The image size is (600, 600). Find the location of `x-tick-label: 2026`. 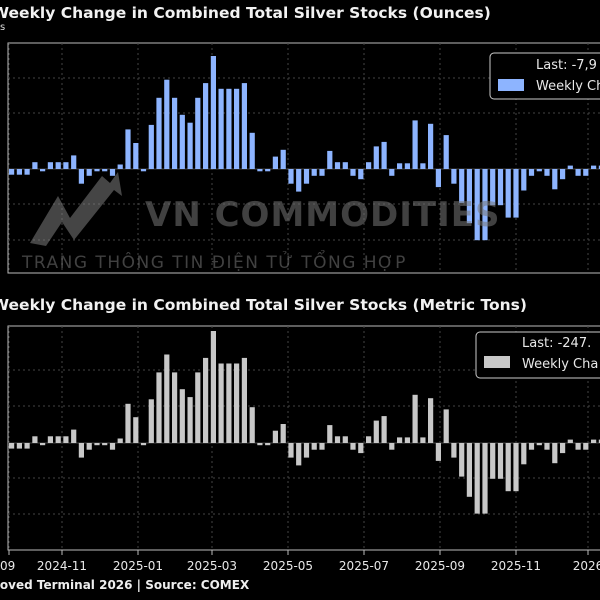

x-tick-label: 2026 is located at coordinates (586, 566).